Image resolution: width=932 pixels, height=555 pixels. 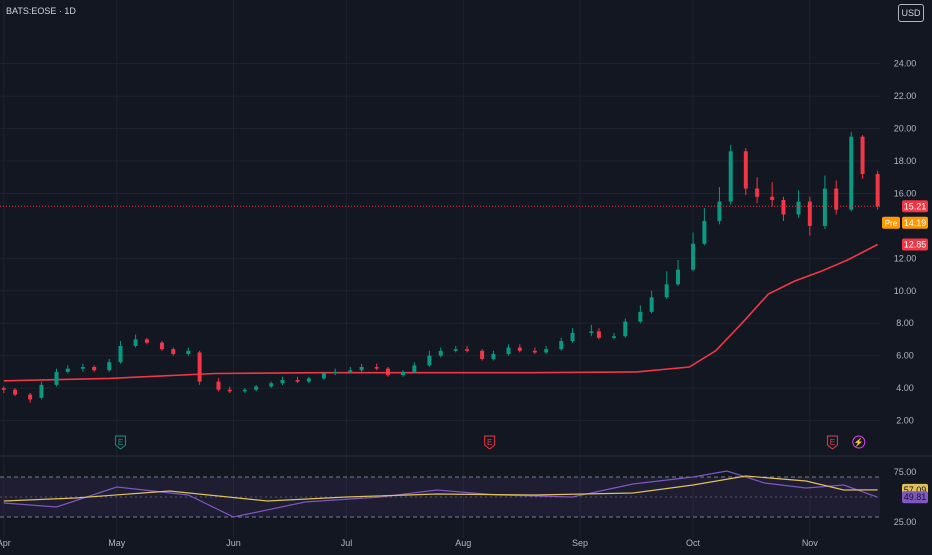 I want to click on pre-tag-text: Pre, so click(x=891, y=223).